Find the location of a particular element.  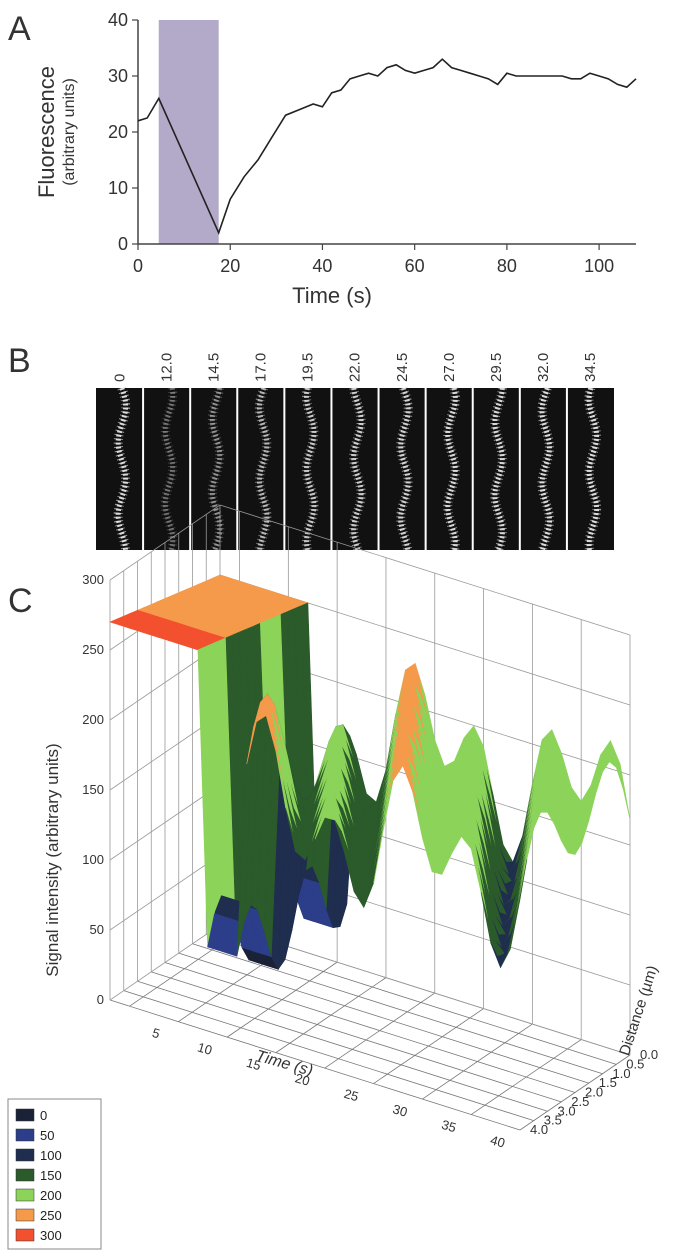

legend-label: 200 is located at coordinates (51, 1195).